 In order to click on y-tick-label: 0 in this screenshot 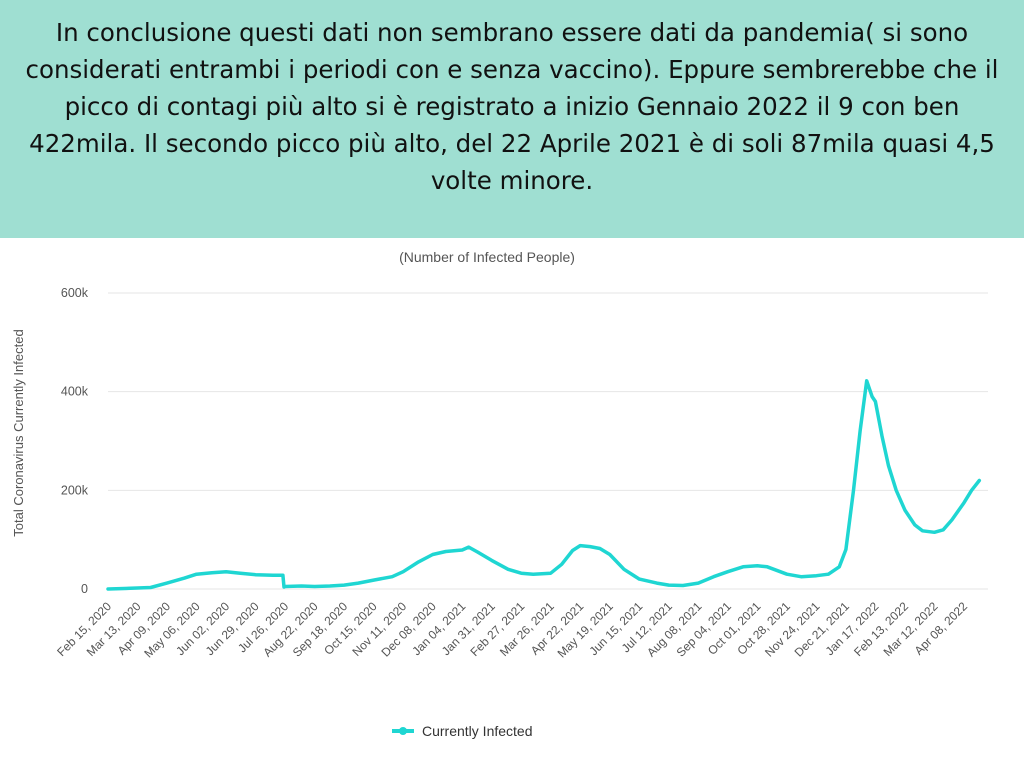, I will do `click(84, 589)`.